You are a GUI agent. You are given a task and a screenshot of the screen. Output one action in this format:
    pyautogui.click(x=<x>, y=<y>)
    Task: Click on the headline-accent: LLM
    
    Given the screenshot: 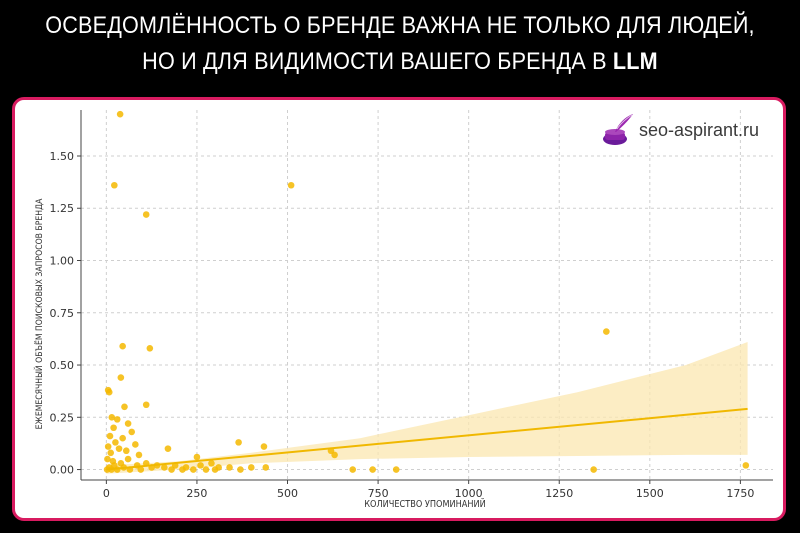 What is the action you would take?
    pyautogui.click(x=635, y=61)
    